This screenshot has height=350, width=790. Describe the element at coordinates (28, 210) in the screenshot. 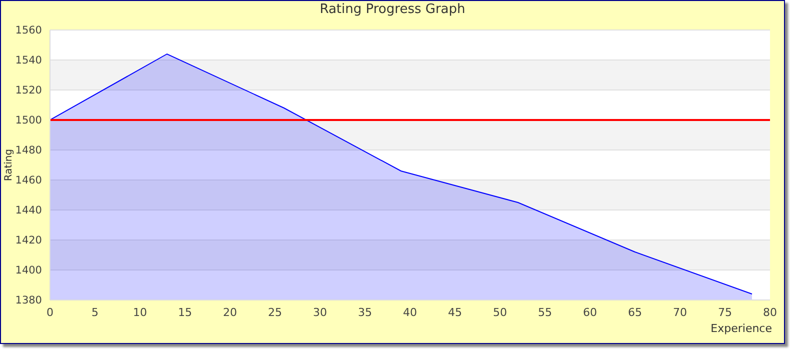

I see `y-tick-label: 1440` at that location.